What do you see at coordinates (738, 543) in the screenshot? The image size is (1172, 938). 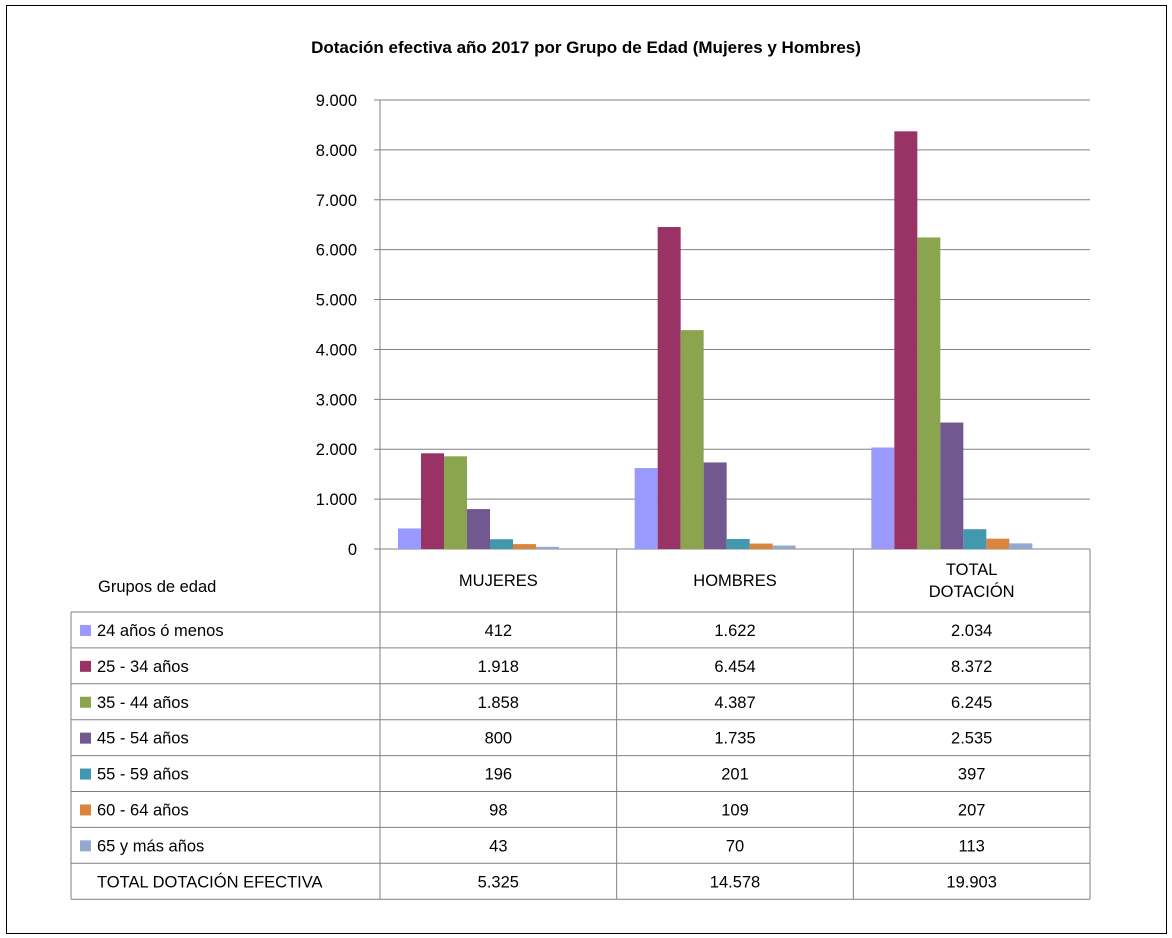 I see `bar-55-59-anos-hombres` at bounding box center [738, 543].